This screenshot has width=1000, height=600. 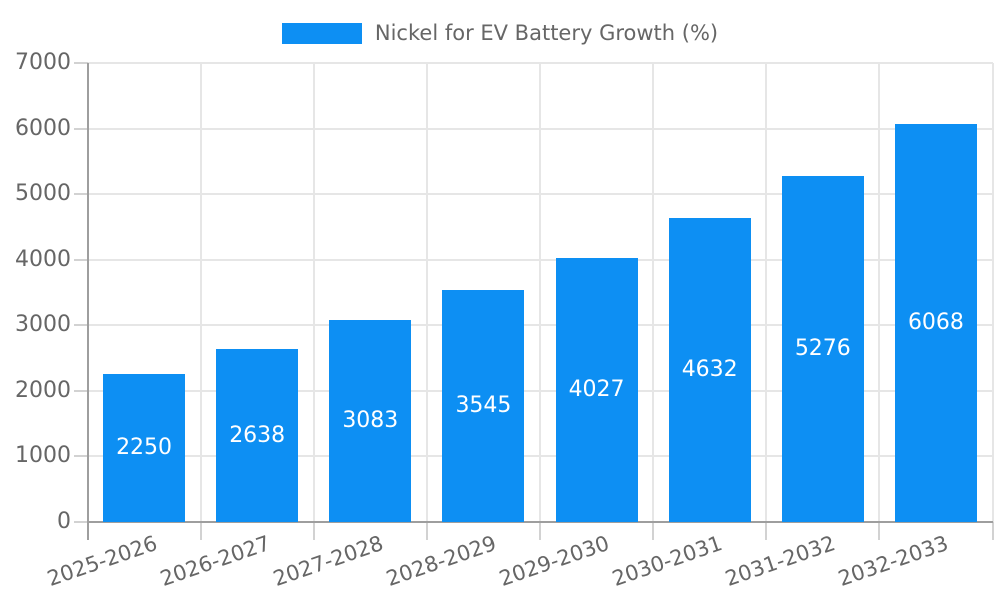 I want to click on x-axis-tick-label: 2025-2026, so click(x=101, y=561).